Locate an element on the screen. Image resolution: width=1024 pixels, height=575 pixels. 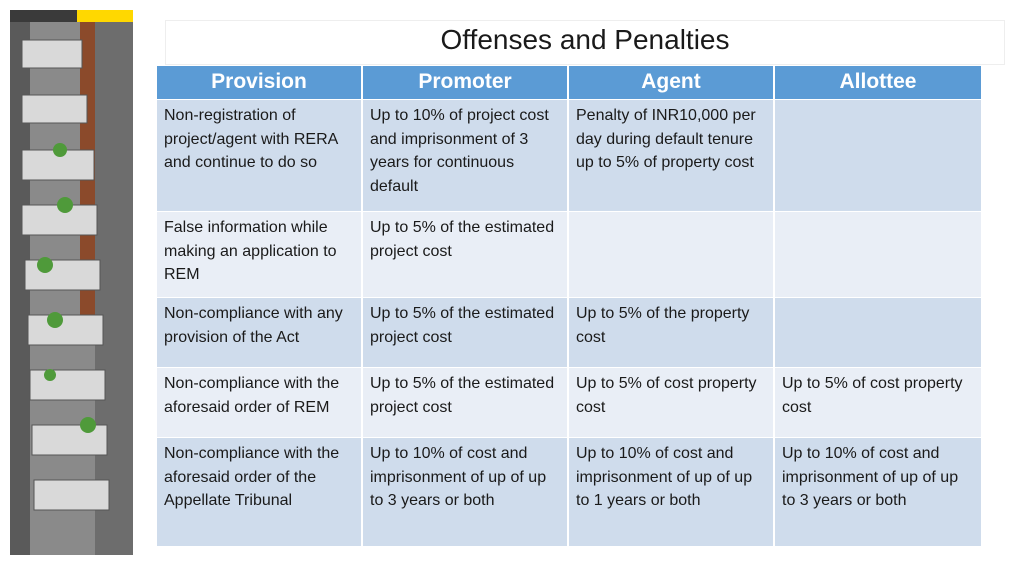
column-header: Provision is located at coordinates (260, 83).